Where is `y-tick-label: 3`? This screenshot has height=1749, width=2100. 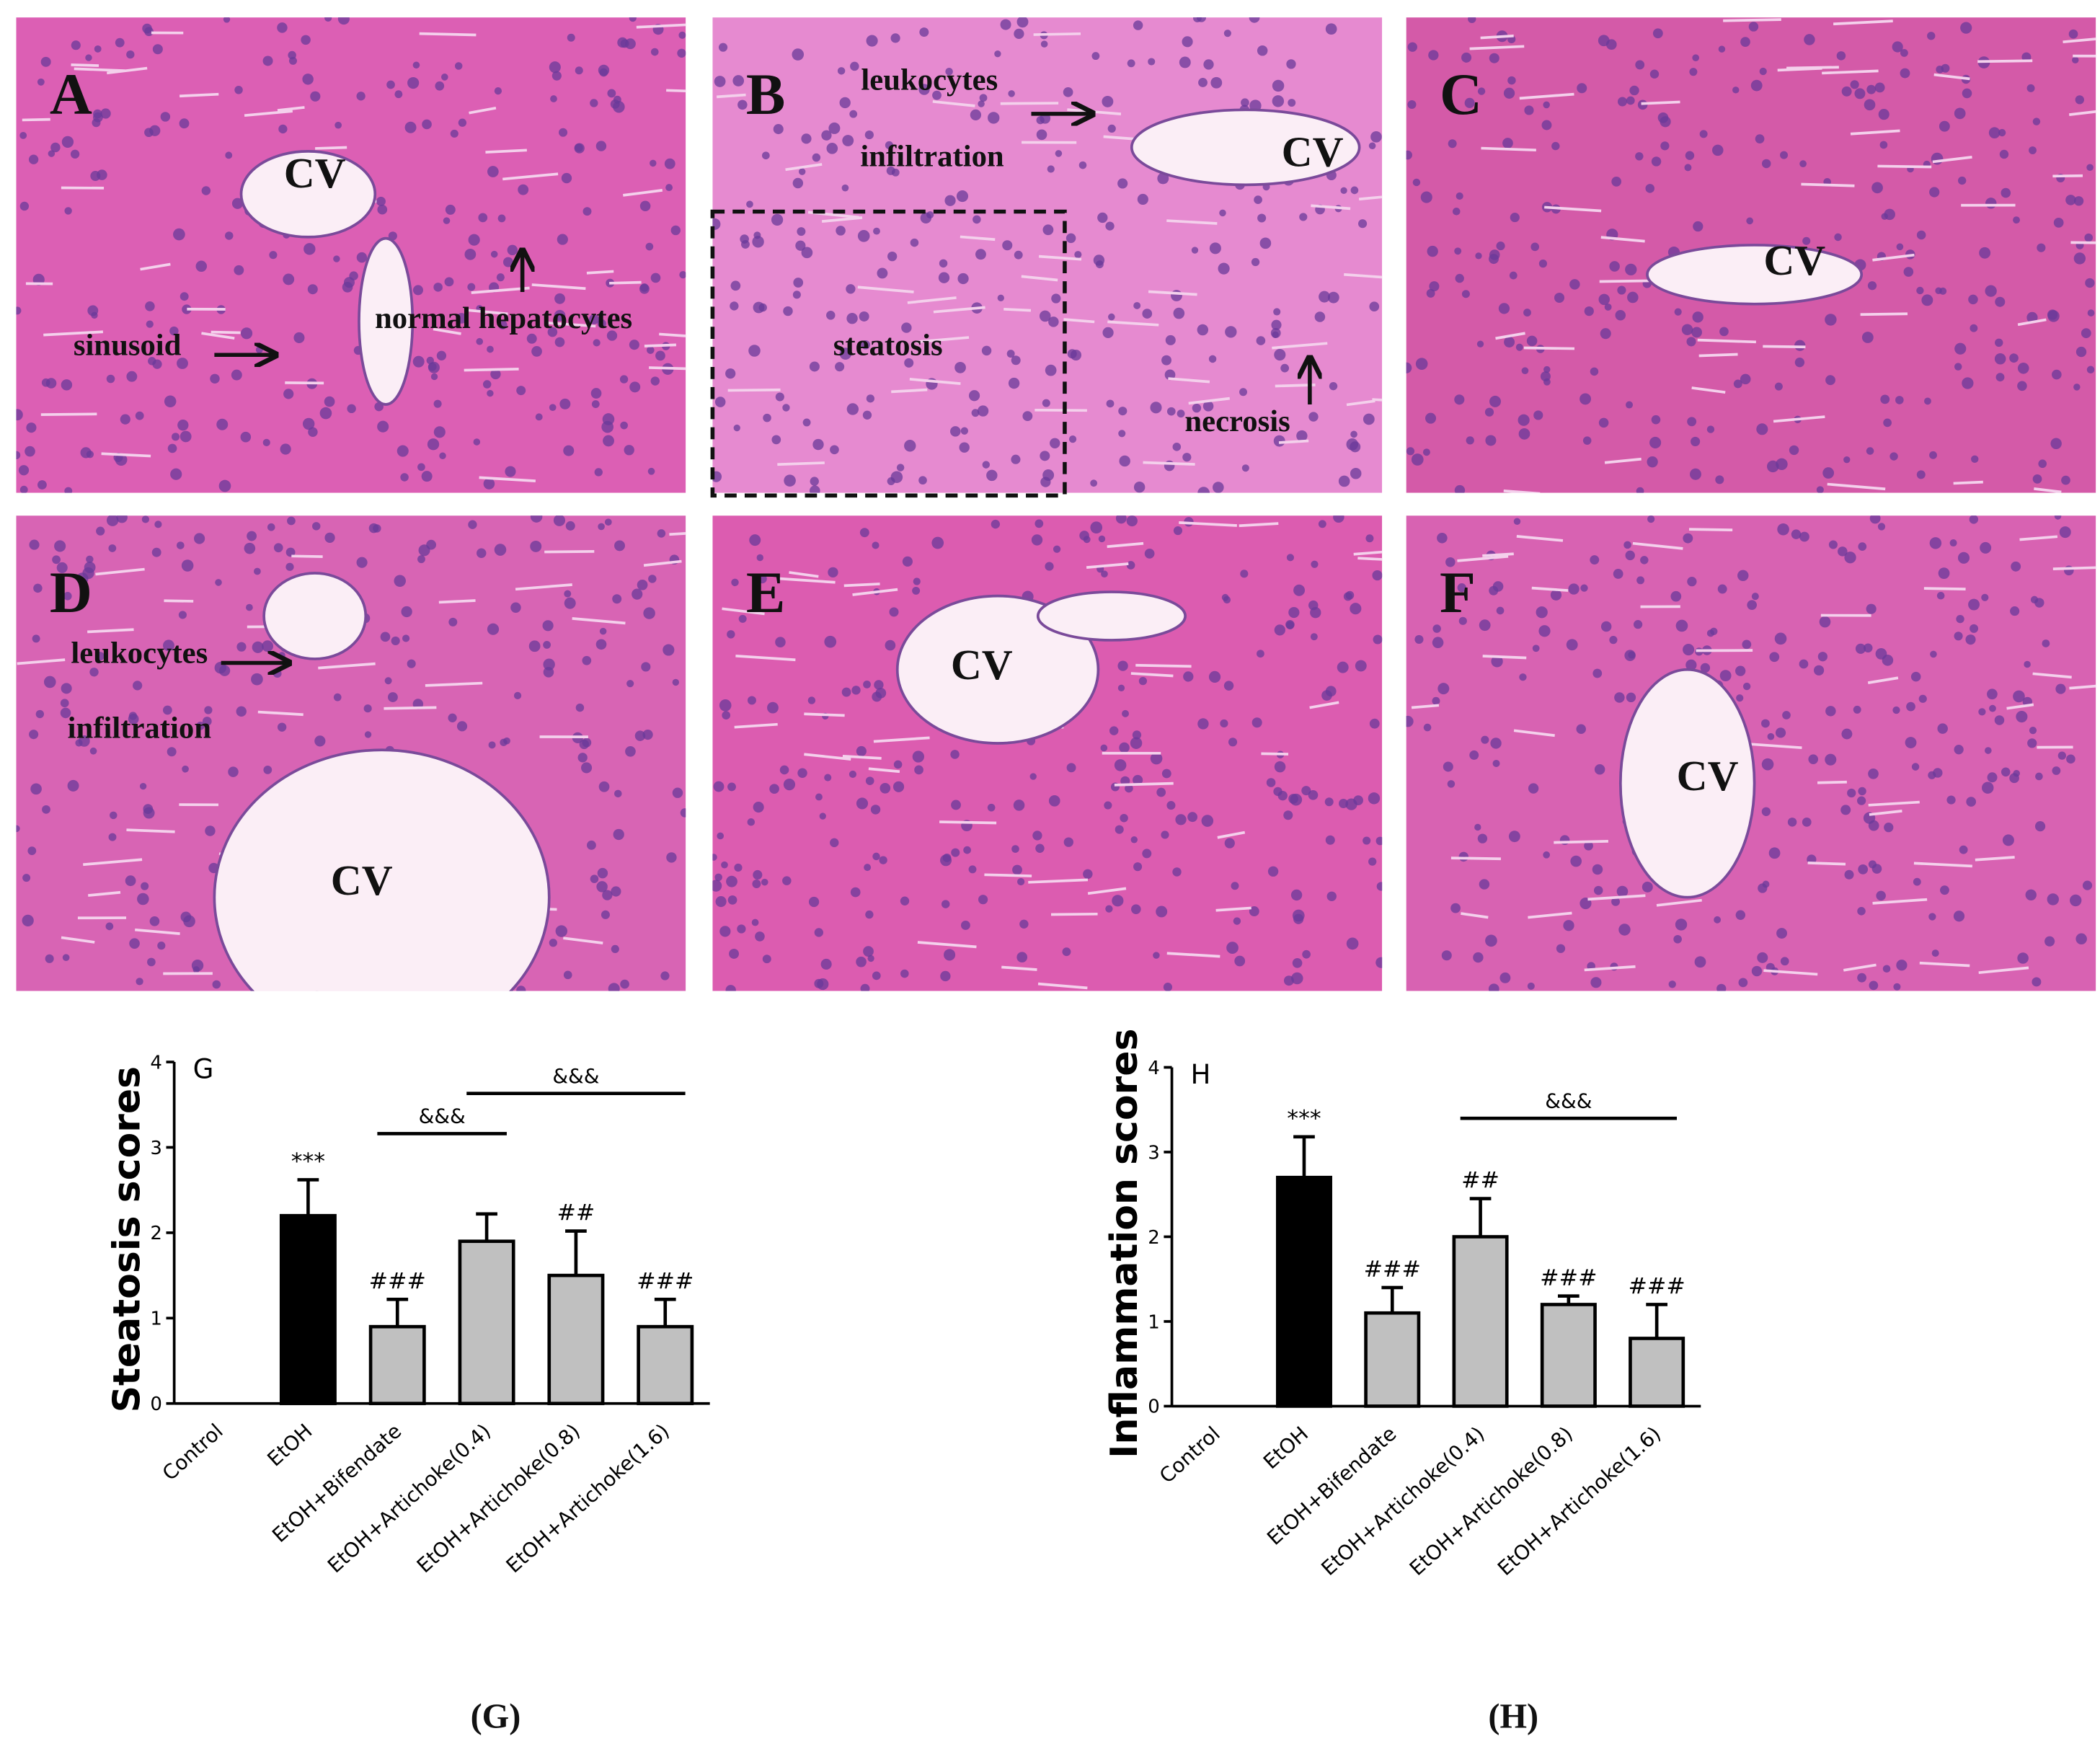 y-tick-label: 3 is located at coordinates (156, 1148).